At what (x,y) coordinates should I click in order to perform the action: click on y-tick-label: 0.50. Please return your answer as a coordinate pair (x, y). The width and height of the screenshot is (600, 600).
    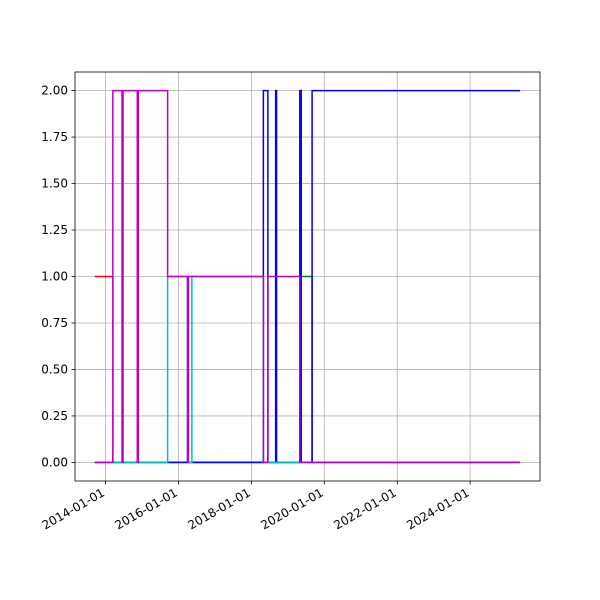
    Looking at the image, I should click on (54, 369).